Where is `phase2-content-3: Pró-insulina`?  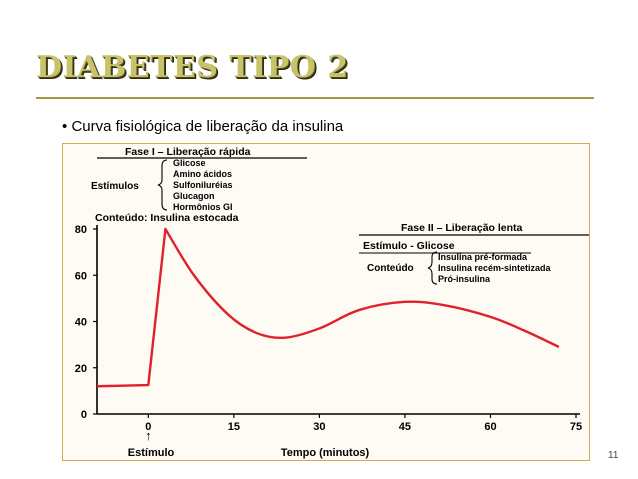
phase2-content-3: Pró-insulina is located at coordinates (464, 279).